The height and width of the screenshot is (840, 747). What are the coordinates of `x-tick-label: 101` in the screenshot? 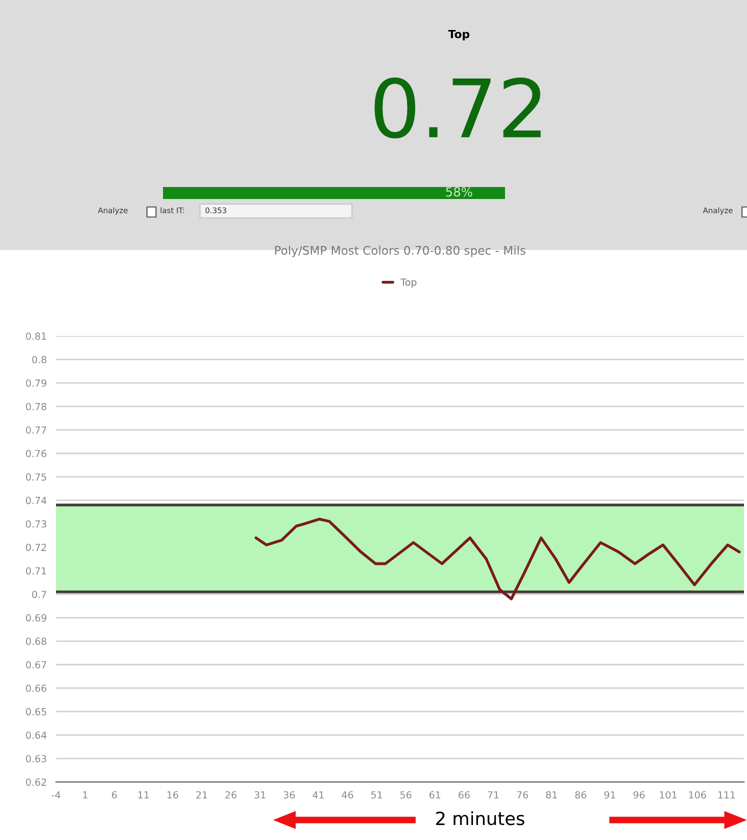 It's located at (668, 795).